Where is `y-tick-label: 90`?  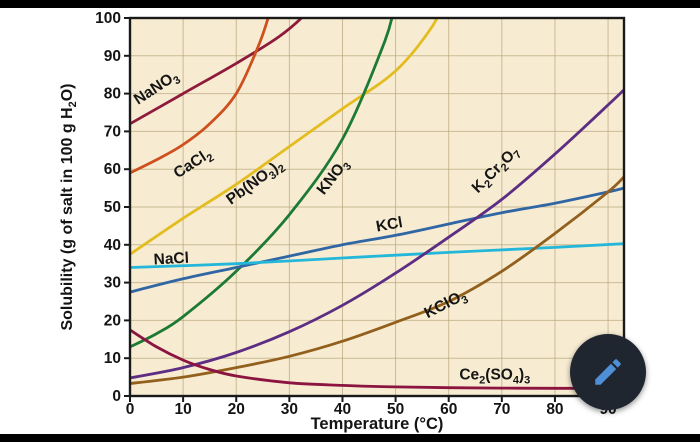 y-tick-label: 90 is located at coordinates (112, 56).